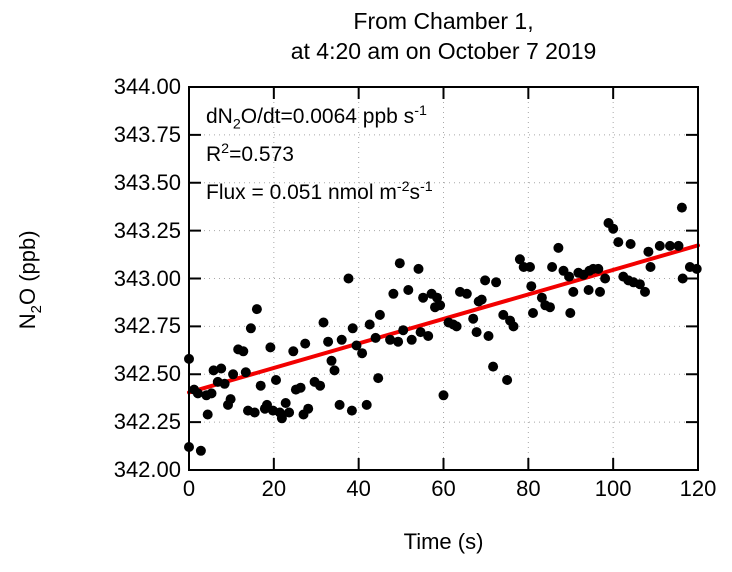 This screenshot has width=732, height=572. I want to click on y-axis-label: N2O (ppb), so click(30, 280).